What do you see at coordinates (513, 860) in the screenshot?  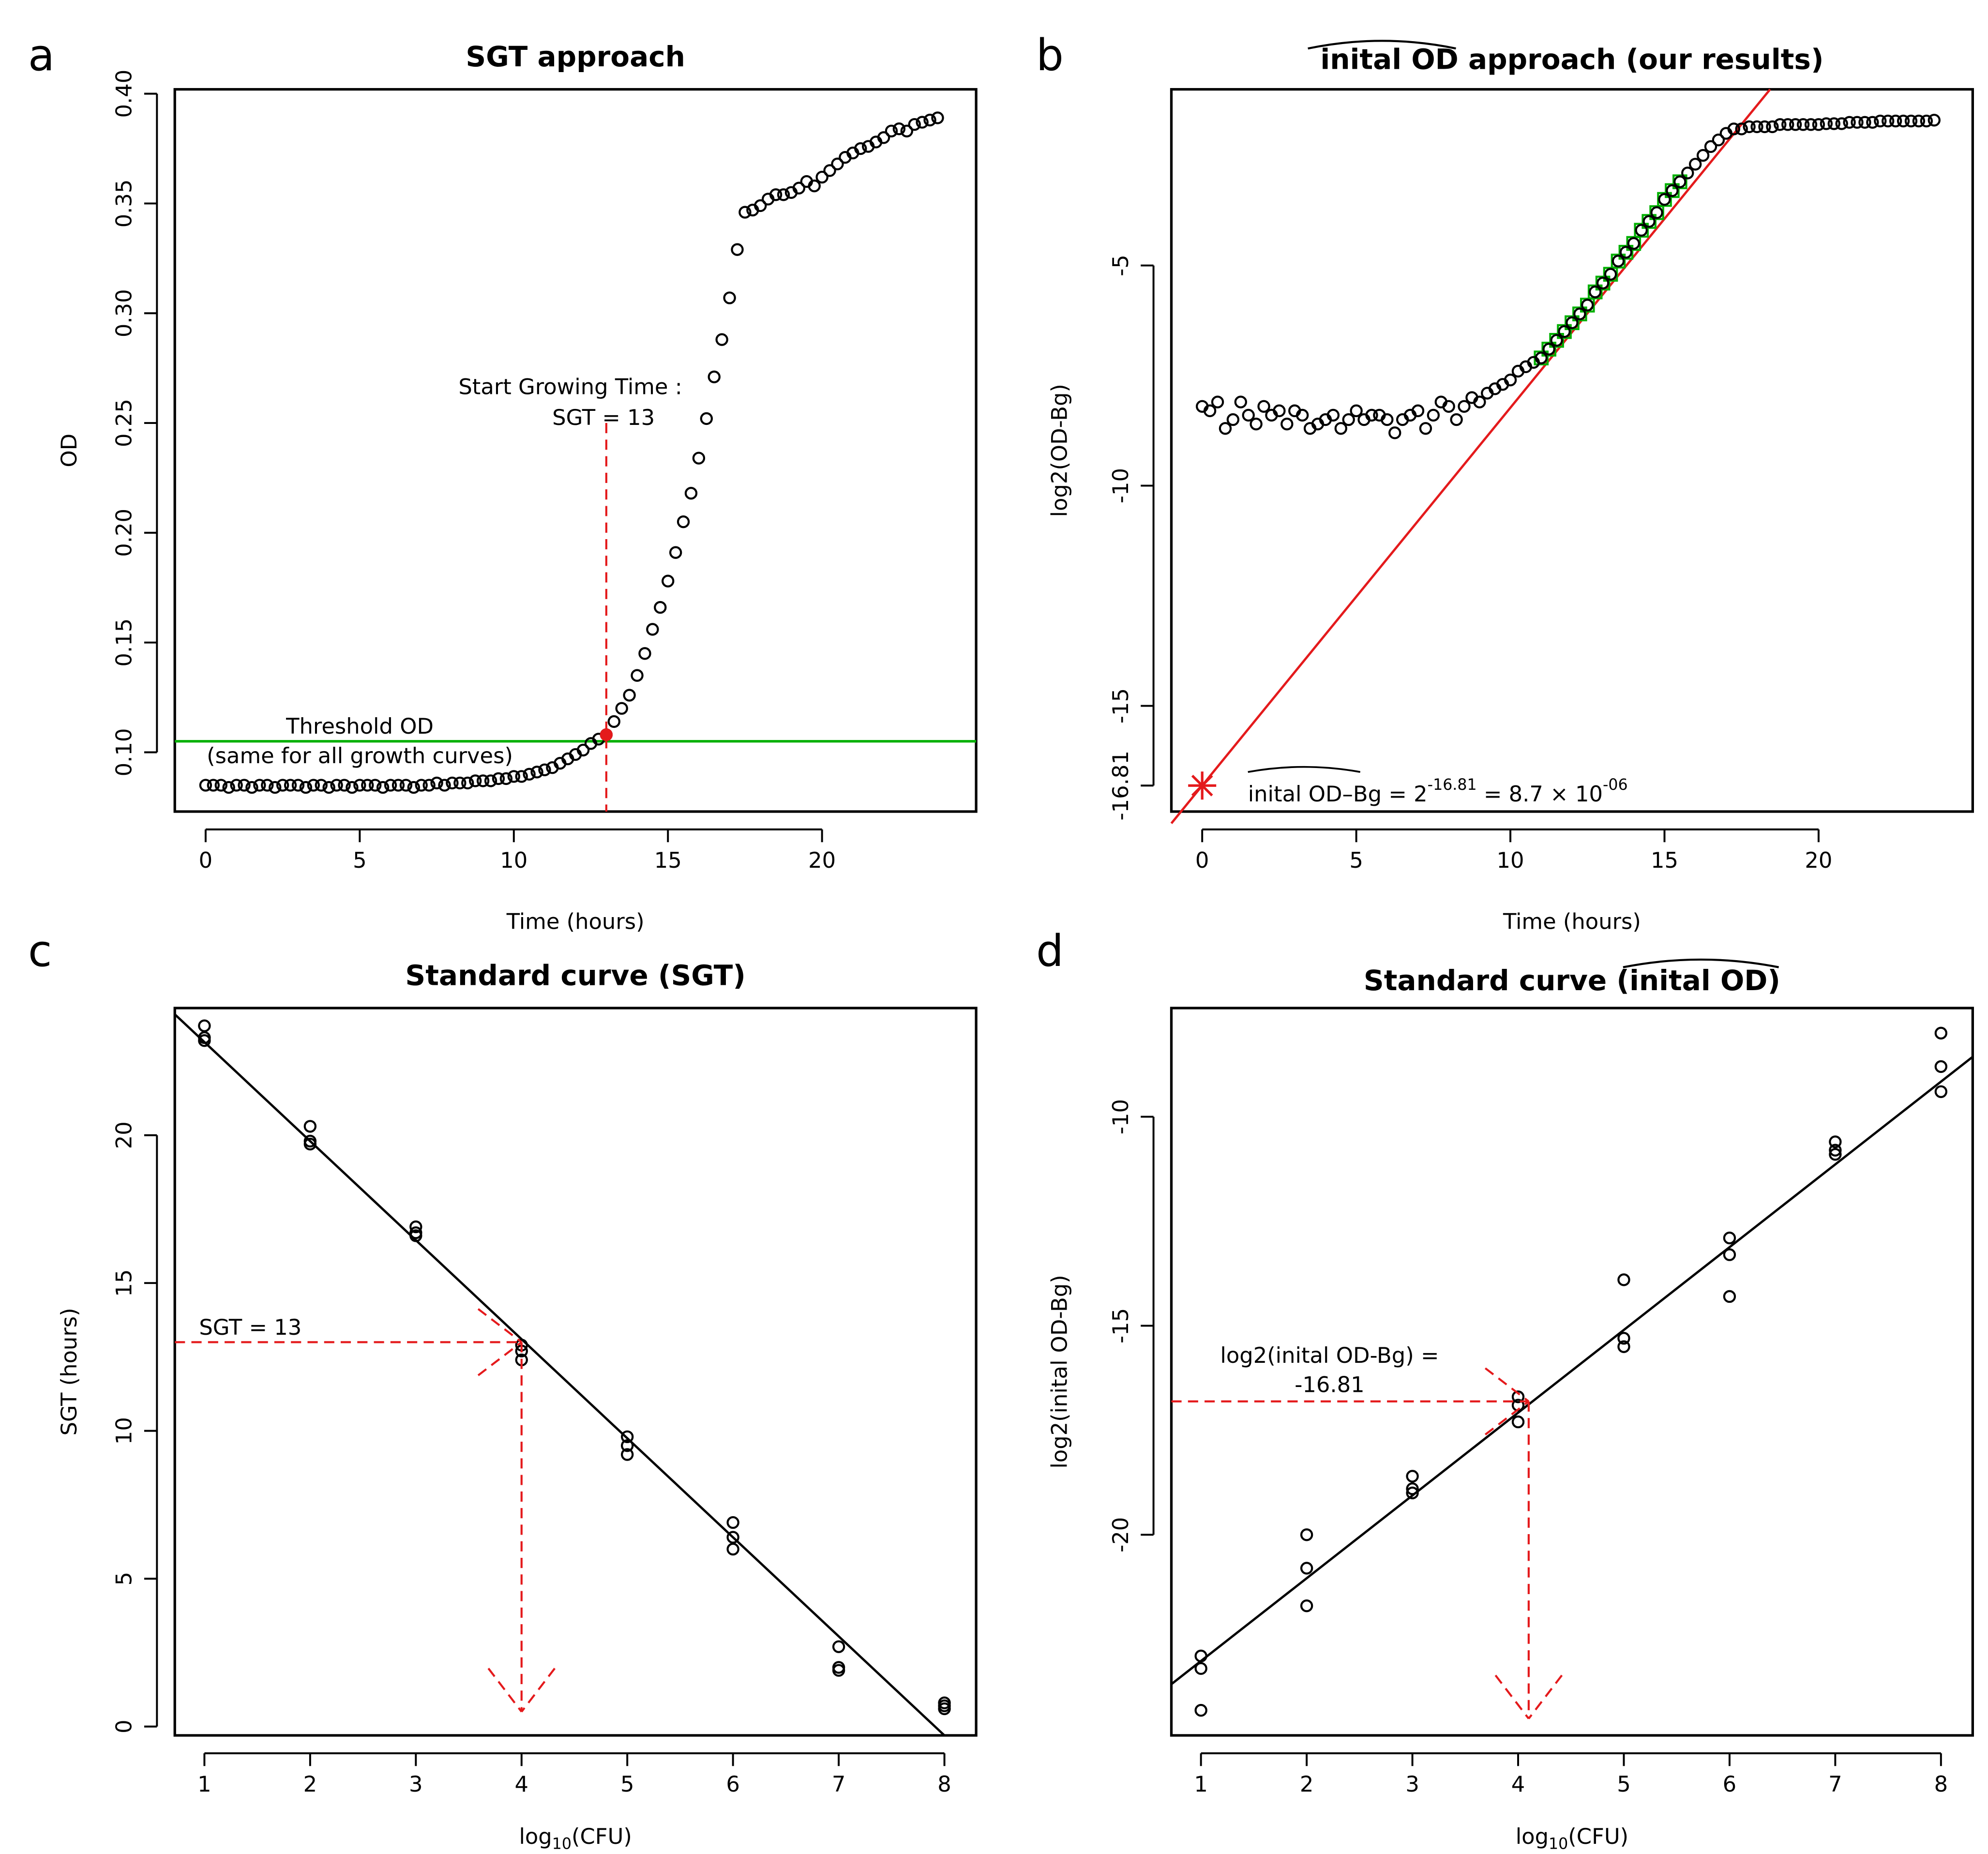 I see `panel-a-x-tick-label: 10` at bounding box center [513, 860].